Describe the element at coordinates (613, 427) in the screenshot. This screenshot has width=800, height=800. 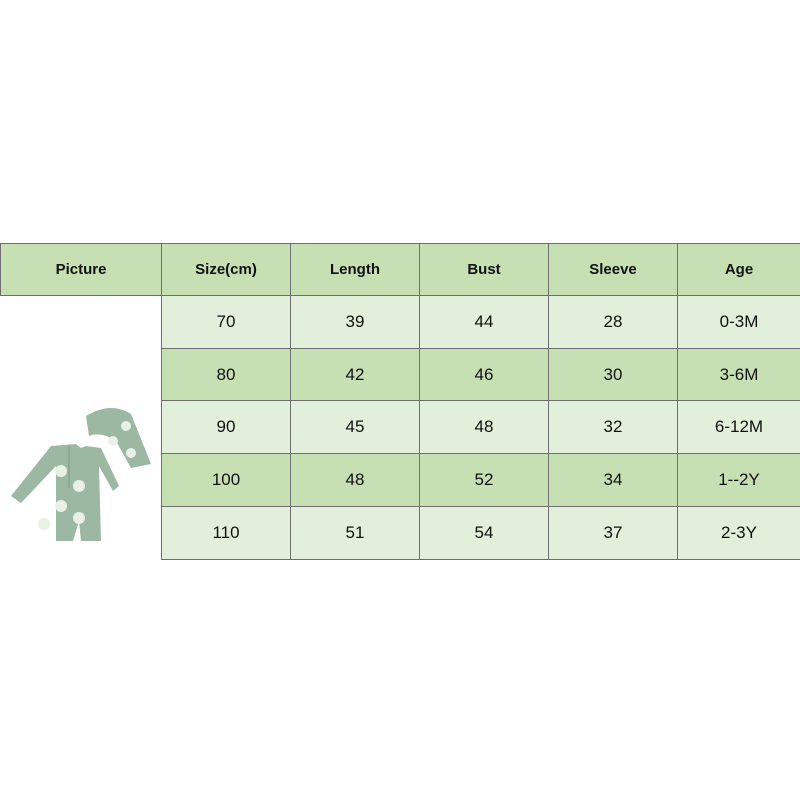
I see `cell-sleeve: 32` at that location.